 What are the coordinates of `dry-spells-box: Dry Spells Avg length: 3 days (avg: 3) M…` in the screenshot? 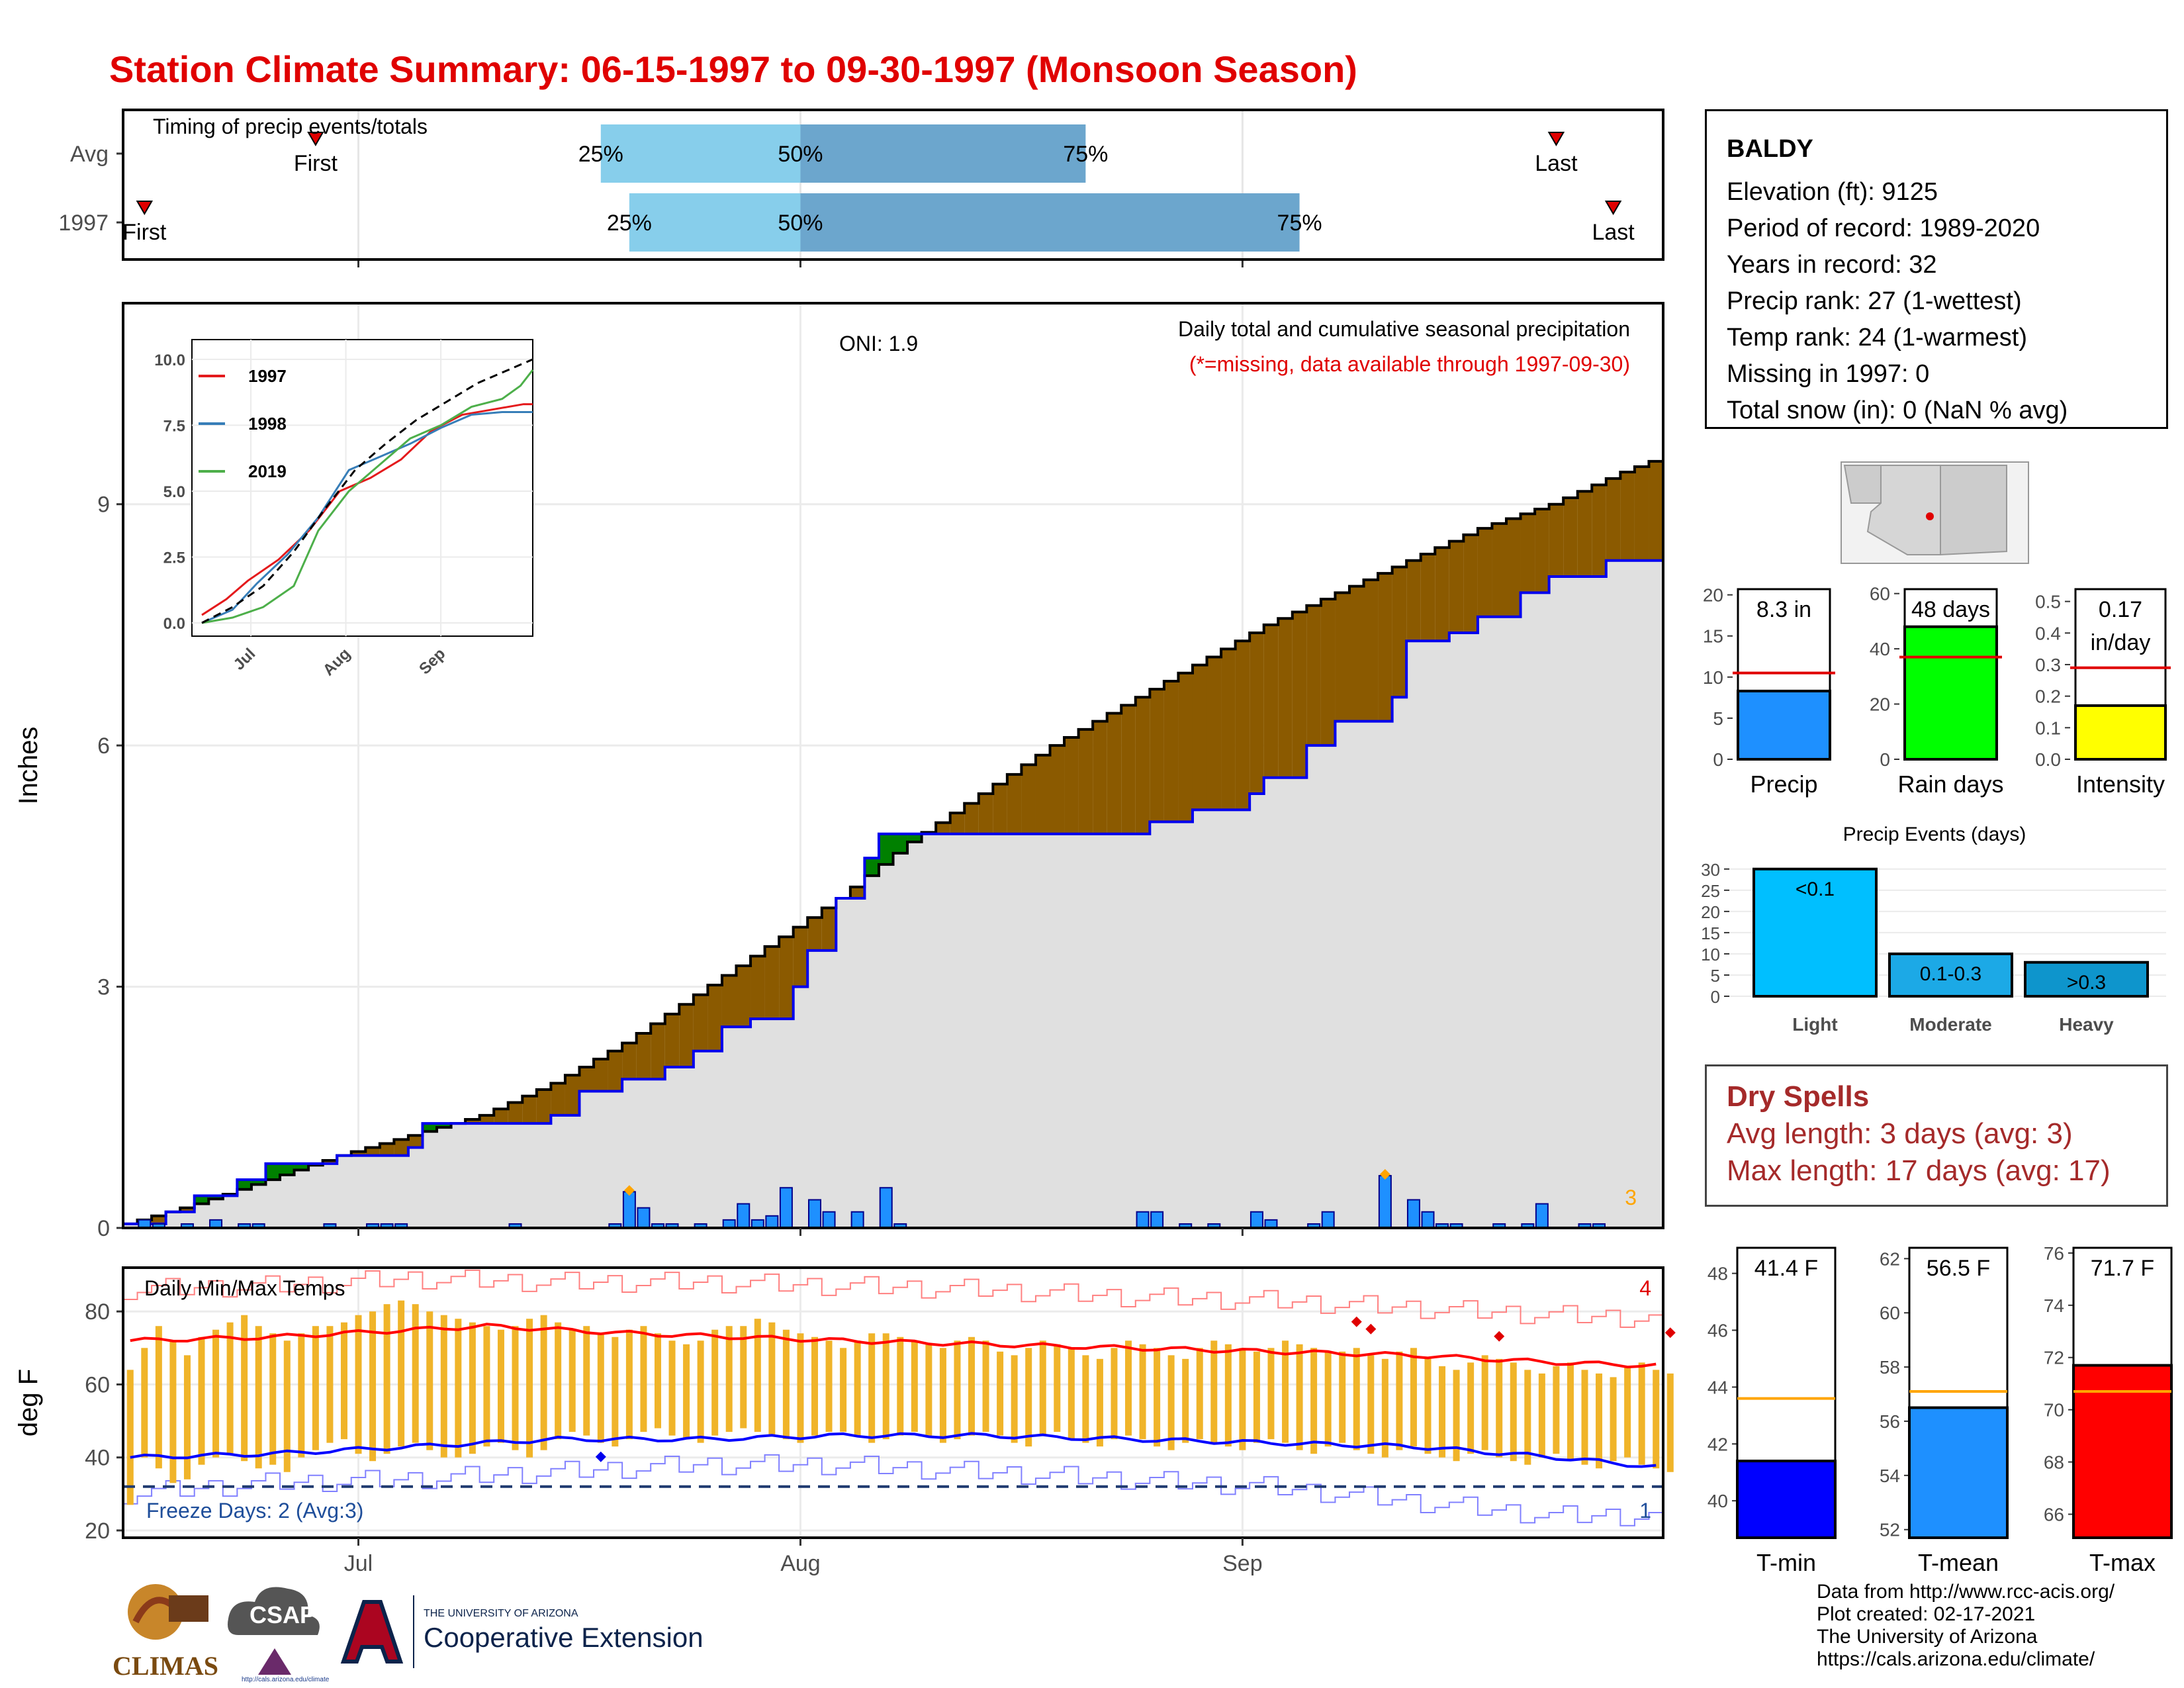 It's located at (1937, 1135).